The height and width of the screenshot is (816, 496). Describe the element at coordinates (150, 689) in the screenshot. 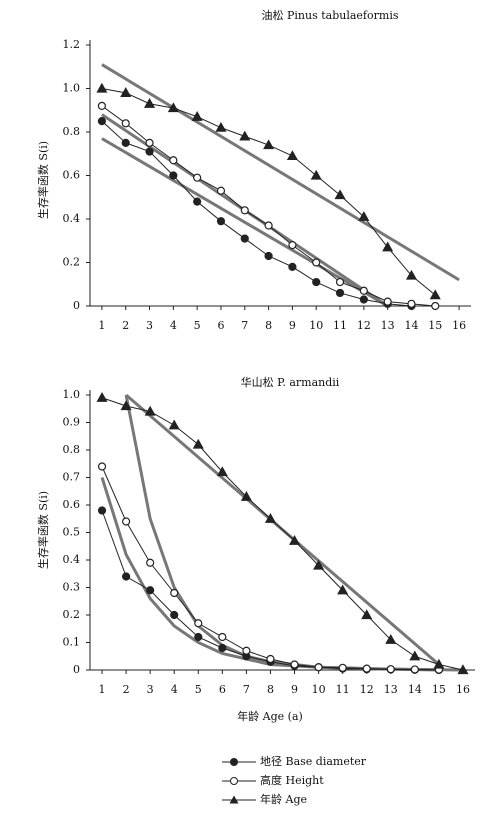

I see `x-tick-label: 3` at that location.